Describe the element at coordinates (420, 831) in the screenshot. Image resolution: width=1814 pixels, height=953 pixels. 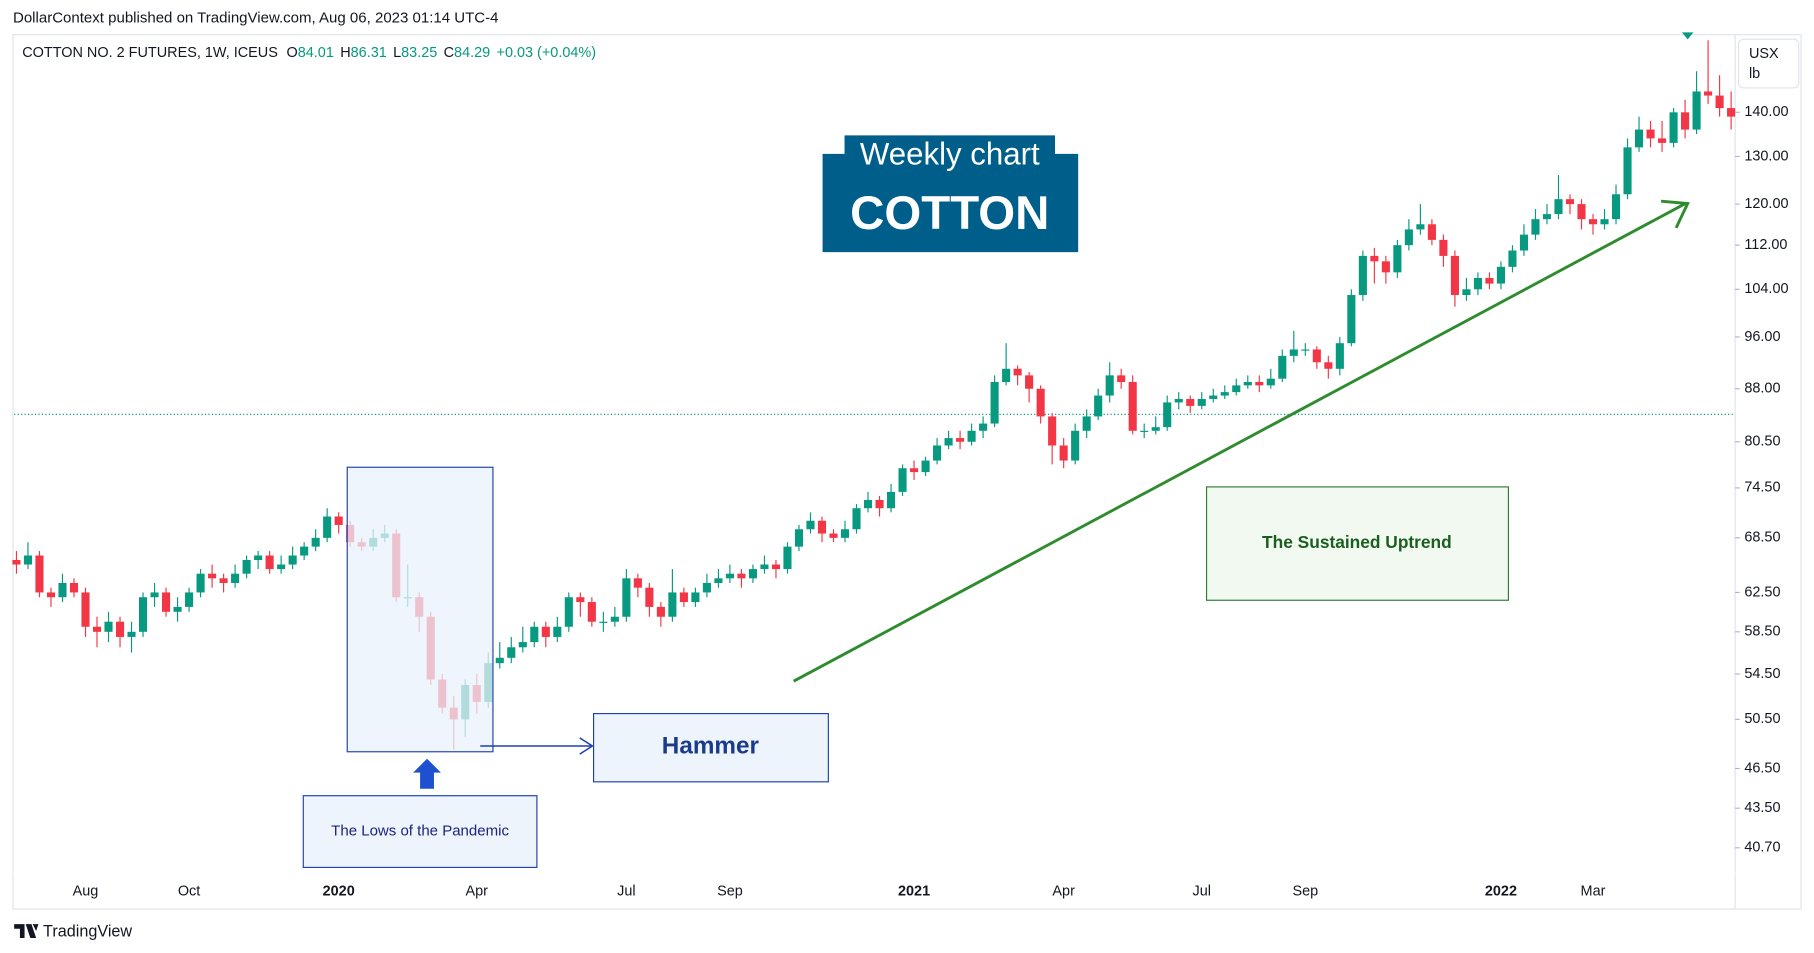
I see `lows-label: The Lows of the Pandemic` at that location.